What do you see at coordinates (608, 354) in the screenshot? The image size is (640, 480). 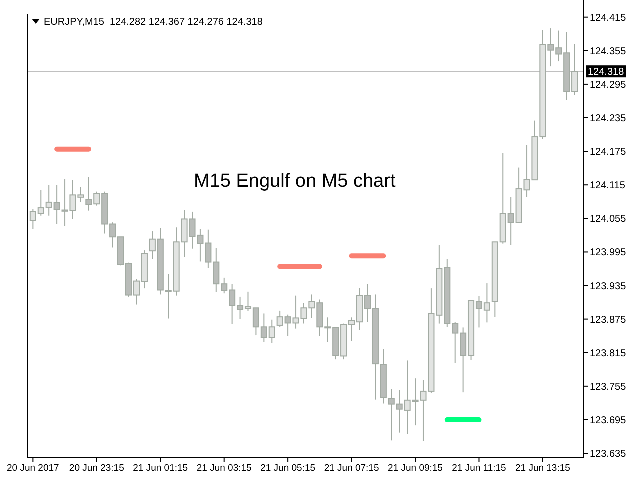 I see `y-tick-label: 123.815` at bounding box center [608, 354].